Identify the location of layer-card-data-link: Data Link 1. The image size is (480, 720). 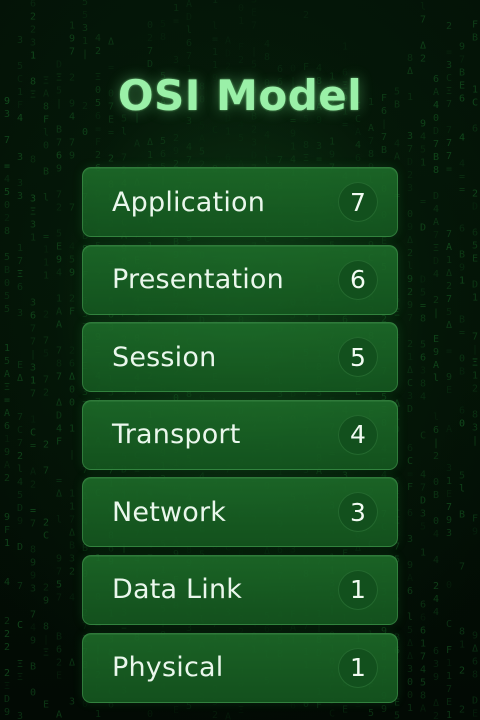
(240, 589).